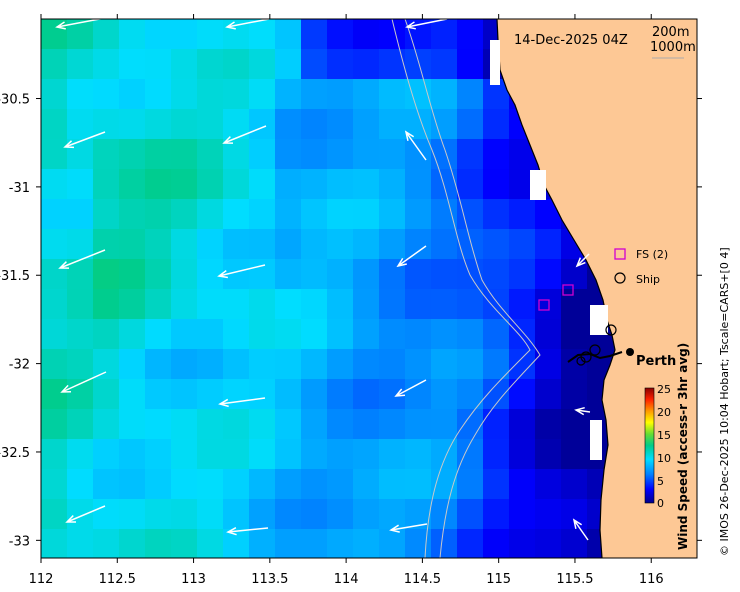  What do you see at coordinates (19, 188) in the screenshot?
I see `lat-tick-label: -31` at bounding box center [19, 188].